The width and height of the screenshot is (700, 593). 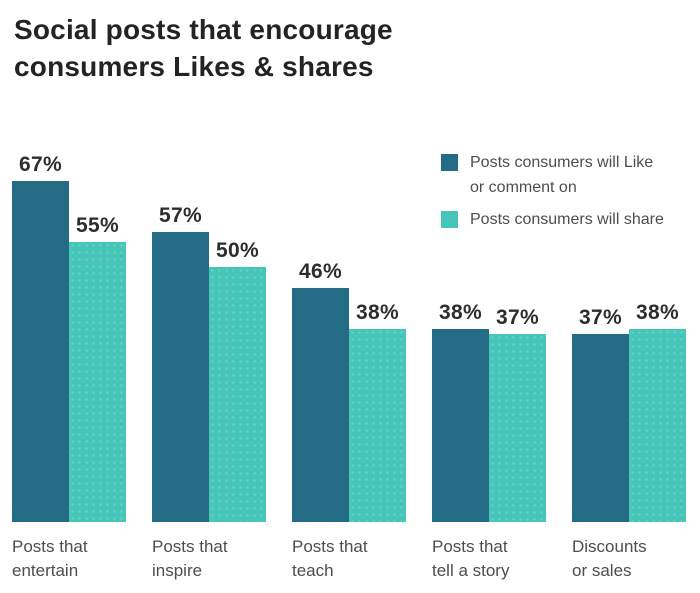 What do you see at coordinates (449, 219) in the screenshot?
I see `legend-swatch-share` at bounding box center [449, 219].